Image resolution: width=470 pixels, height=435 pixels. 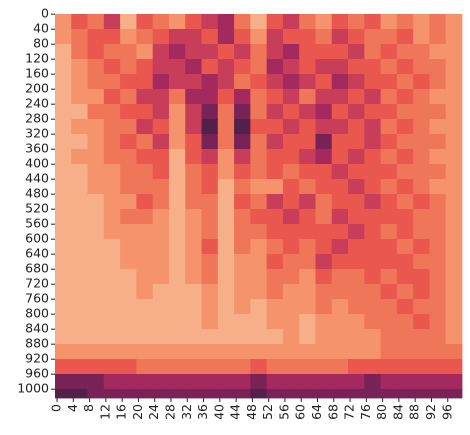 What do you see at coordinates (381, 412) in the screenshot?
I see `x-tick-label: 80` at bounding box center [381, 412].